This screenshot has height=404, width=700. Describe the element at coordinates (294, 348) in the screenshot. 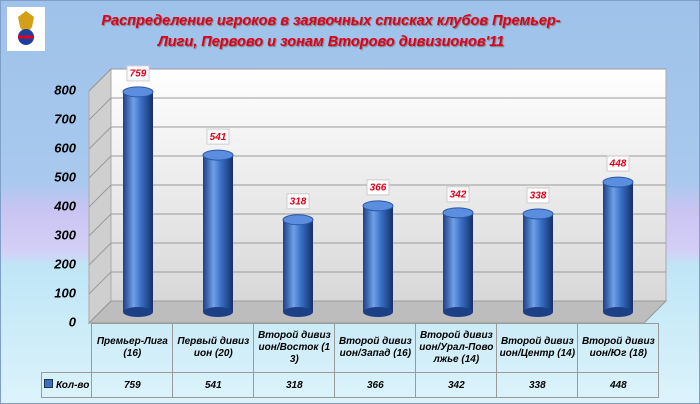

I see `x-tick-label: Второй дивизион/Восток (13)` at that location.